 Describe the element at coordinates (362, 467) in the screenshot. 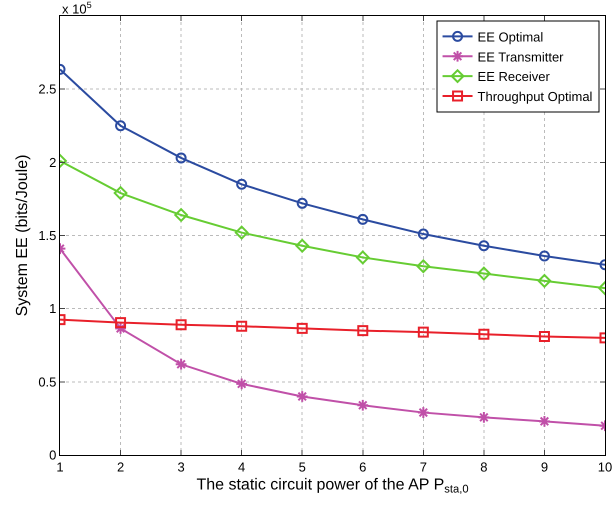

I see `x-tick-label: 6` at that location.